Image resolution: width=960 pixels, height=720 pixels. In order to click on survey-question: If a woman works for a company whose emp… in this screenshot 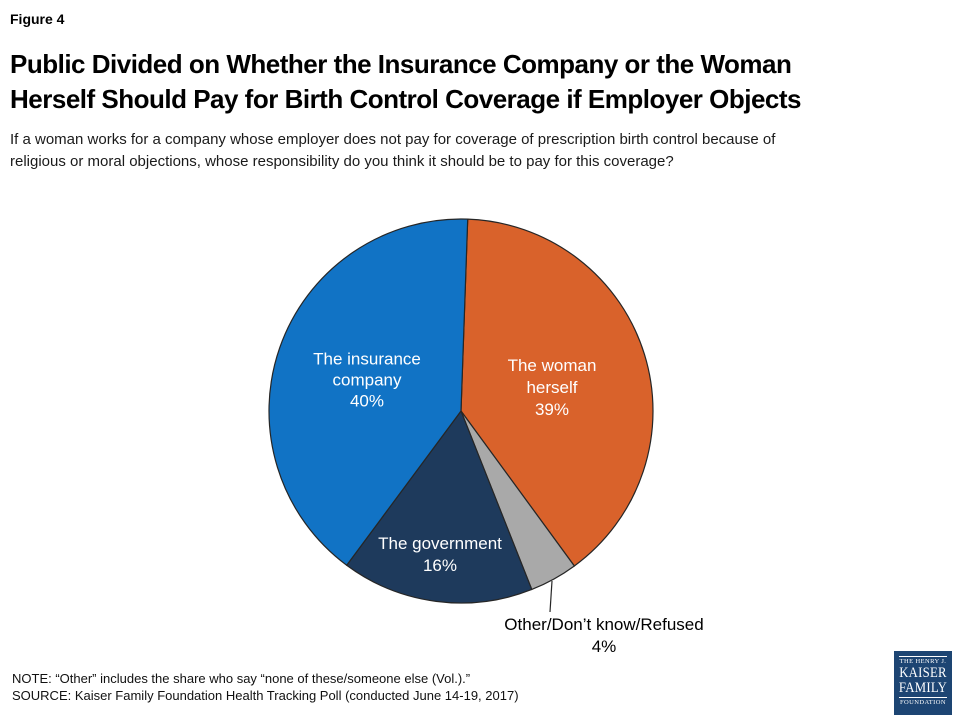, I will do `click(392, 151)`.